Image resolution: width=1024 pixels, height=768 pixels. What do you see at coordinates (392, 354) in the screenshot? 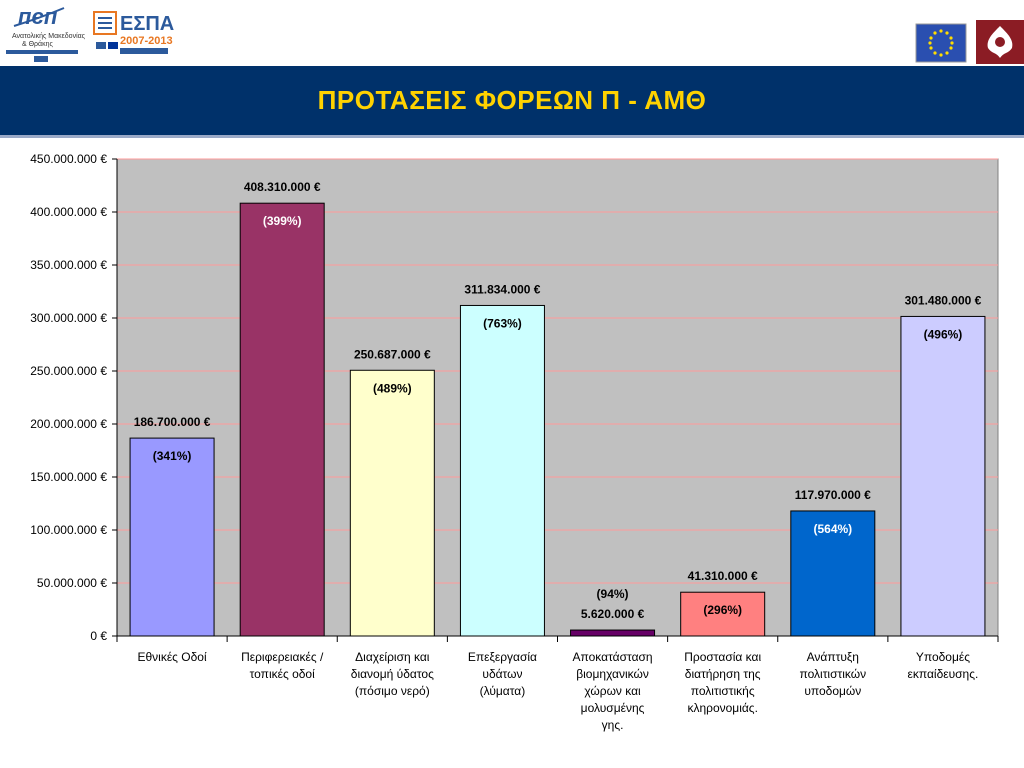
I see `value-label: 250.687.000 €` at bounding box center [392, 354].